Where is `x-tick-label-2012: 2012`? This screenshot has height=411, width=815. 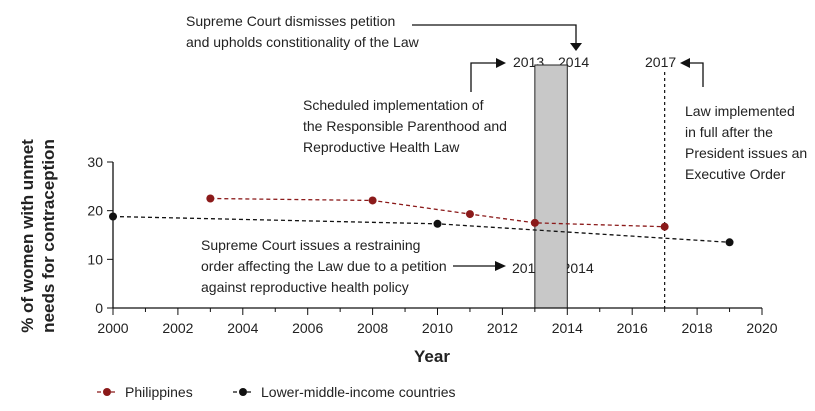 x-tick-label-2012: 2012 is located at coordinates (502, 328).